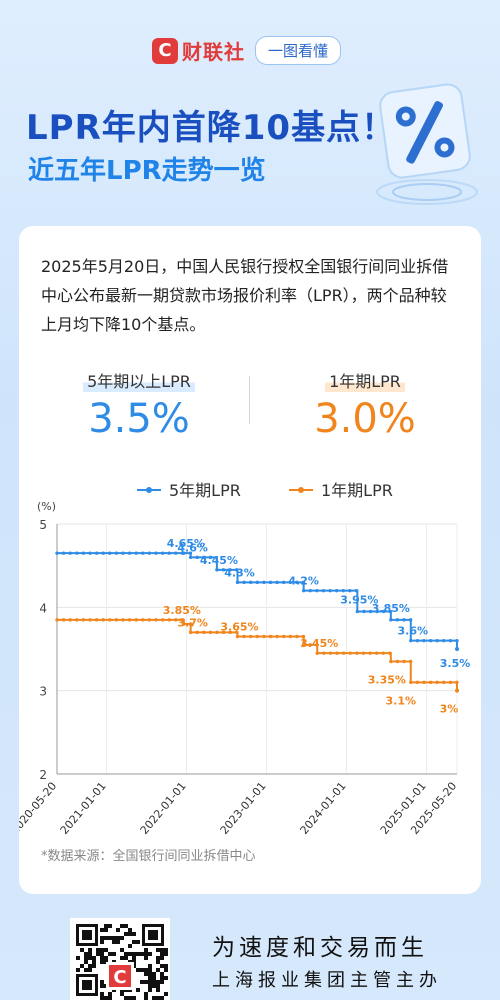 The height and width of the screenshot is (1000, 500). Describe the element at coordinates (247, 50) in the screenshot. I see `brand-header: C 财联社 一图看懂` at that location.